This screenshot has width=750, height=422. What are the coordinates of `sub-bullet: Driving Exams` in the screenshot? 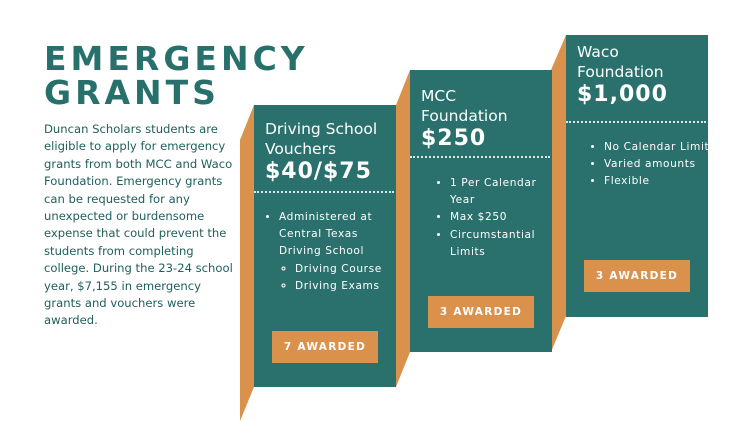 It's located at (349, 286).